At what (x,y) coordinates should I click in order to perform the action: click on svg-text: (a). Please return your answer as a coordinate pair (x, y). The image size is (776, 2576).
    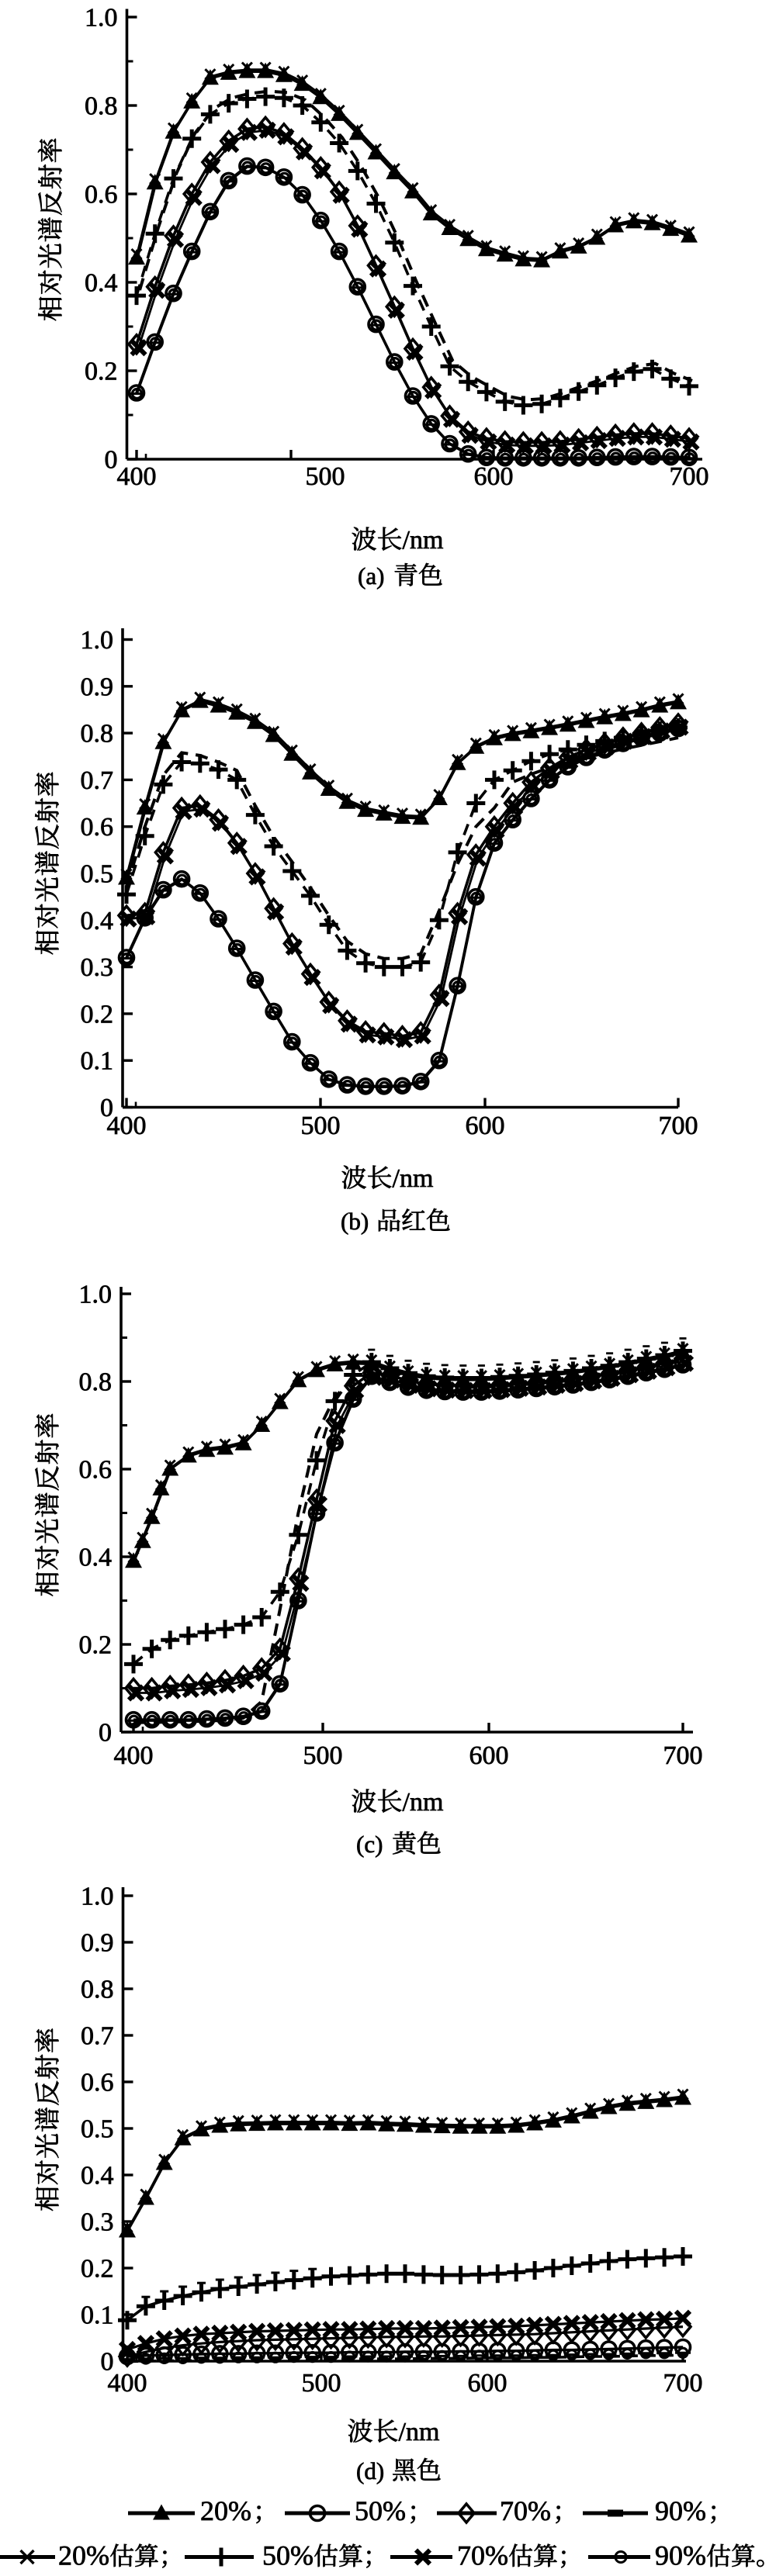
    Looking at the image, I should click on (371, 576).